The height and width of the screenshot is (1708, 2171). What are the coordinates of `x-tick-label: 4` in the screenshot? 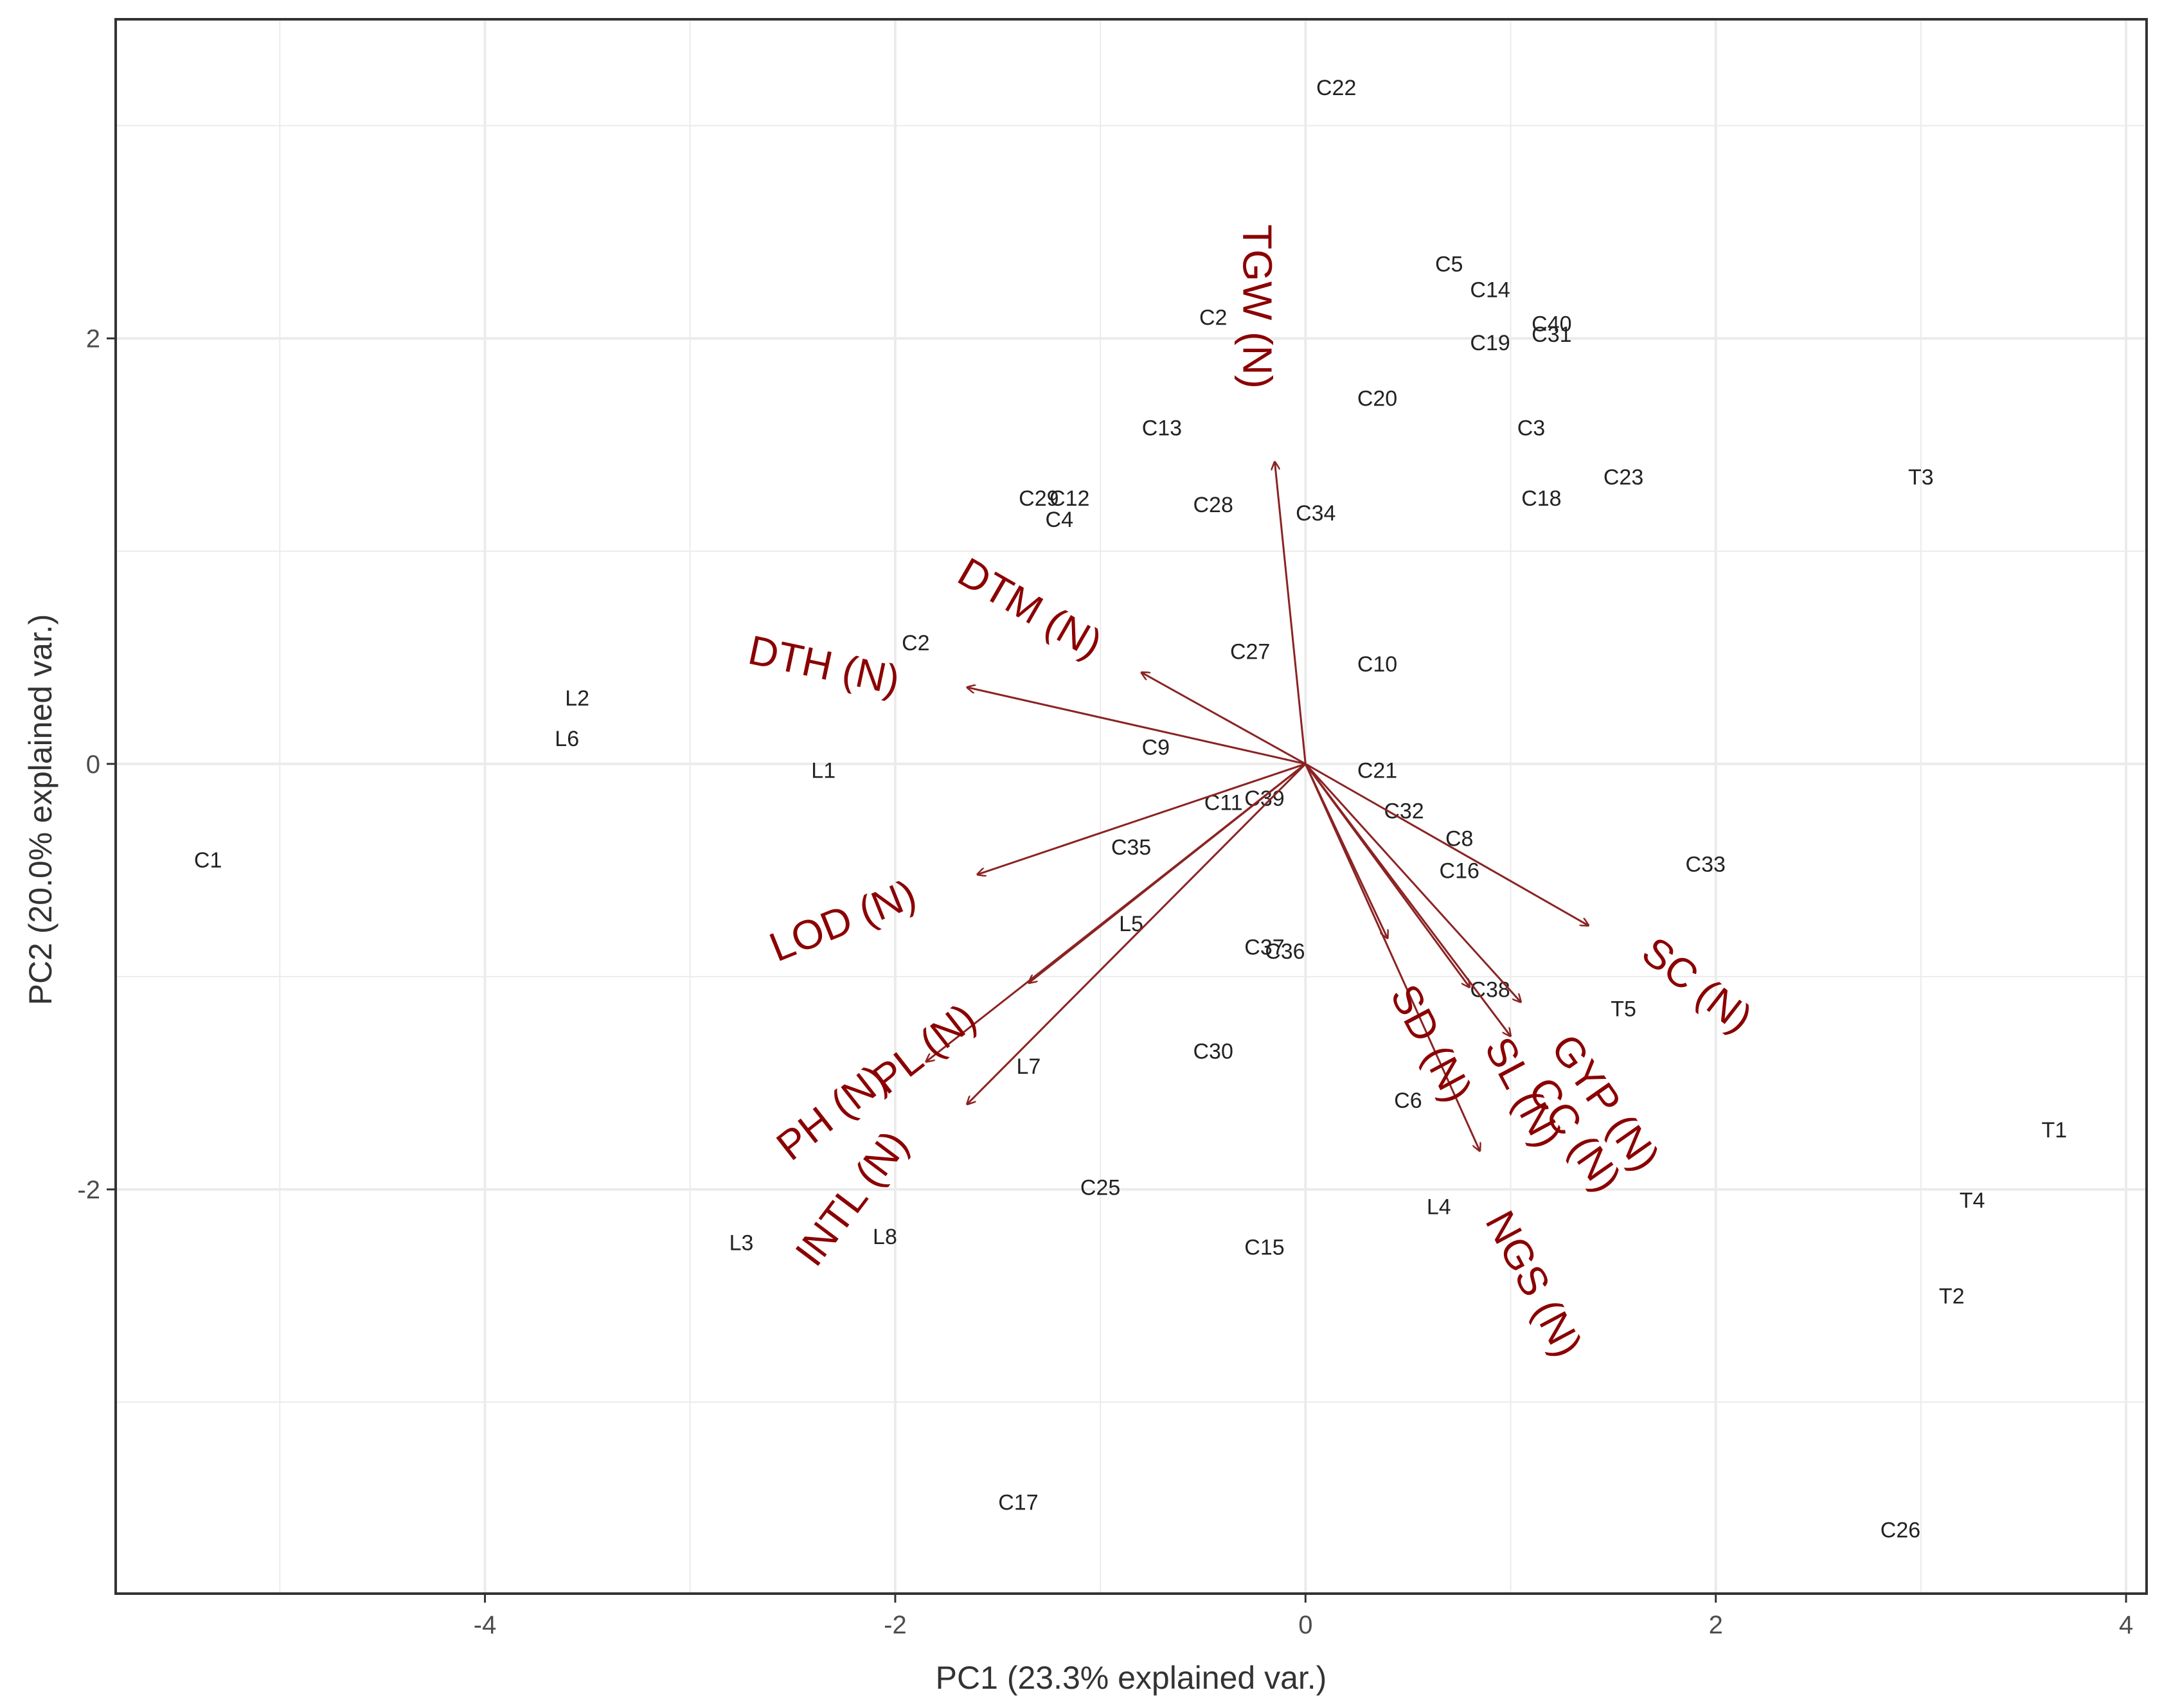 It's located at (2126, 1625).